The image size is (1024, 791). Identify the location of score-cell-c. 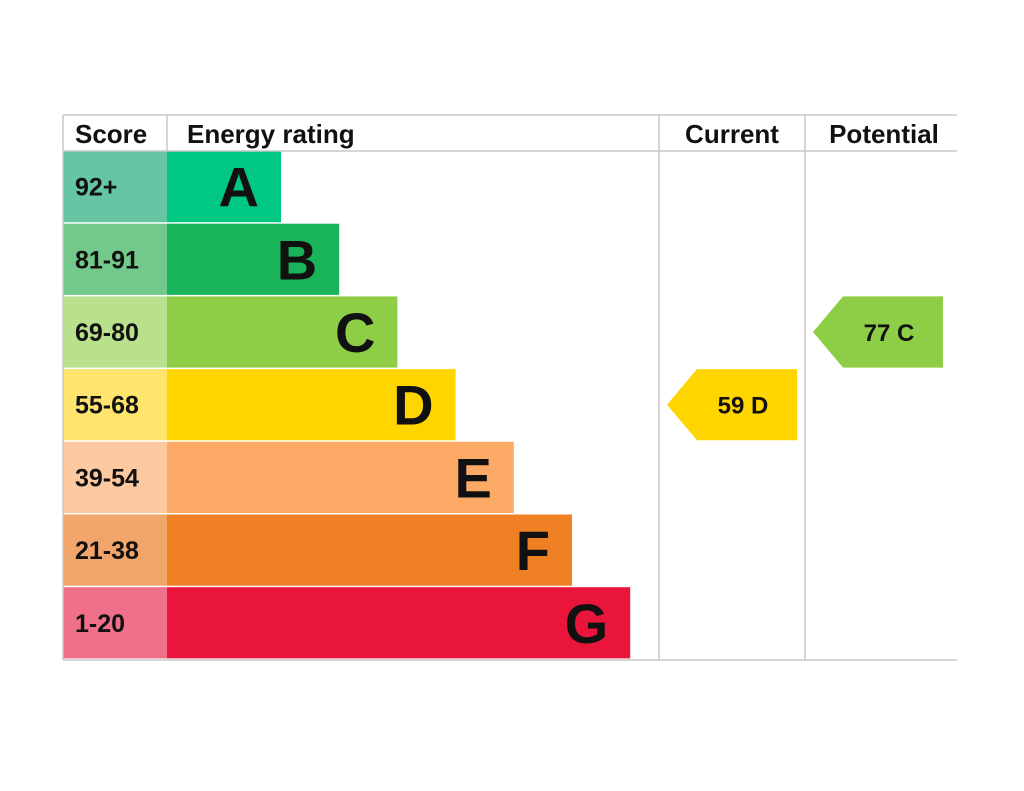
(115, 332).